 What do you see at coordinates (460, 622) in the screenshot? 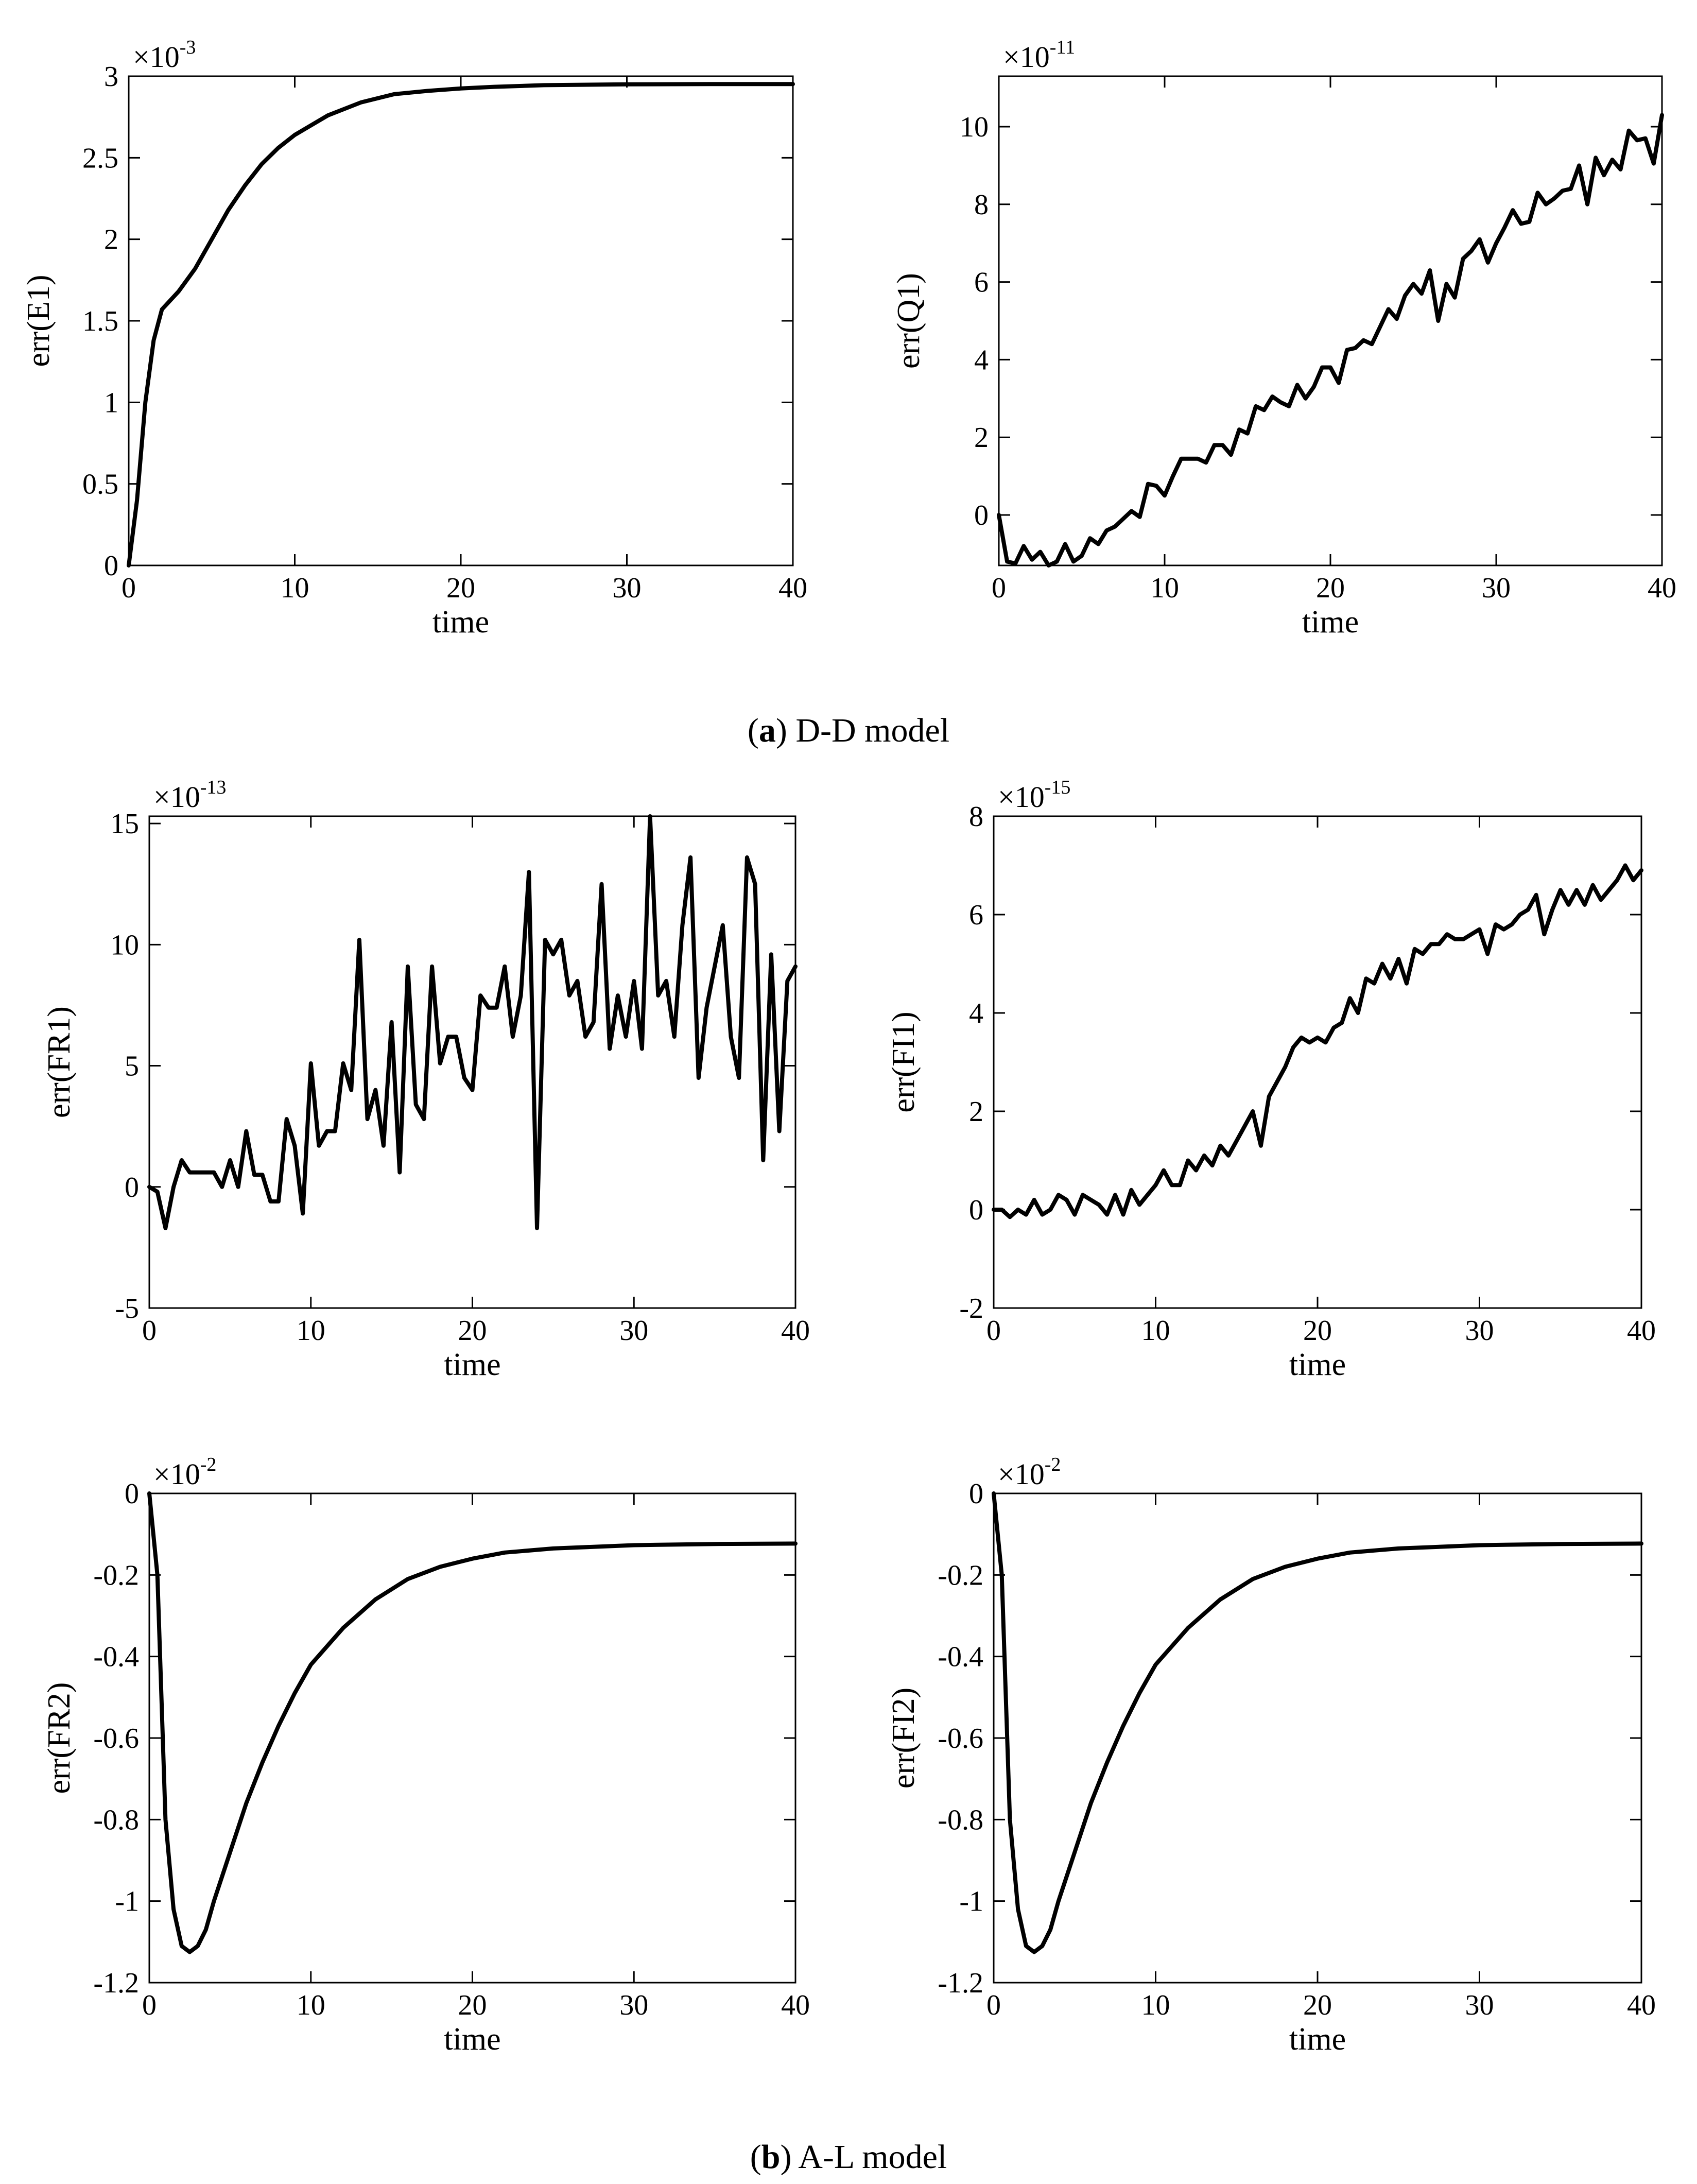
I see `x-axis-label-e1: time` at bounding box center [460, 622].